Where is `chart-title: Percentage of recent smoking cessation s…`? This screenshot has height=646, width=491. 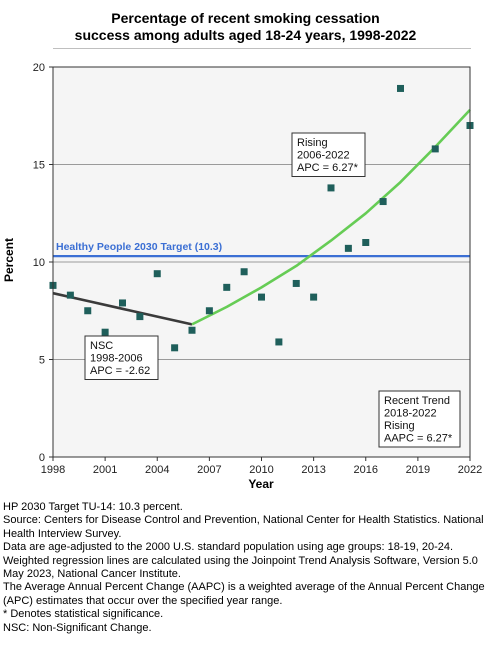 chart-title: Percentage of recent smoking cessation s… is located at coordinates (245, 27).